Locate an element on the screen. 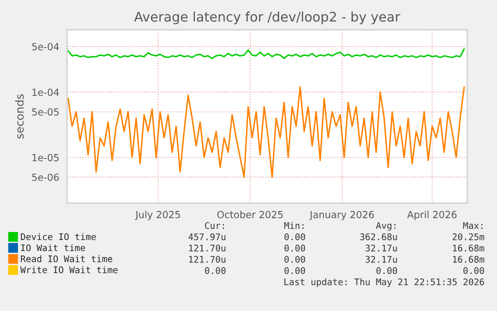 Image resolution: width=497 pixels, height=311 pixels. x-tick-label: October 2025 is located at coordinates (250, 214).